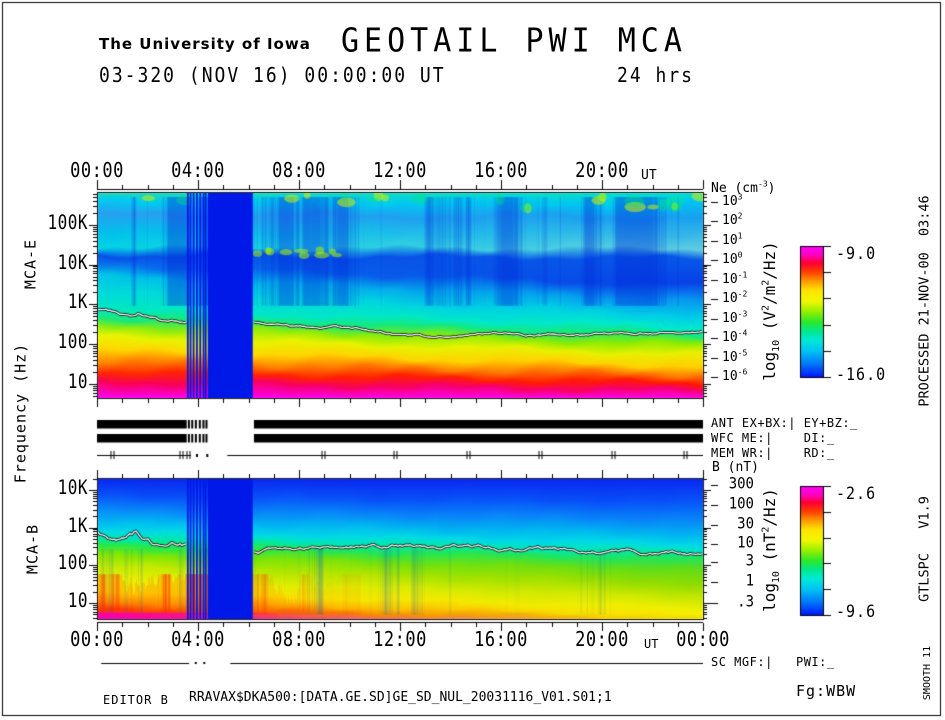 The width and height of the screenshot is (945, 720). What do you see at coordinates (856, 611) in the screenshot?
I see `colorbar-b-min-label: -9.6` at bounding box center [856, 611].